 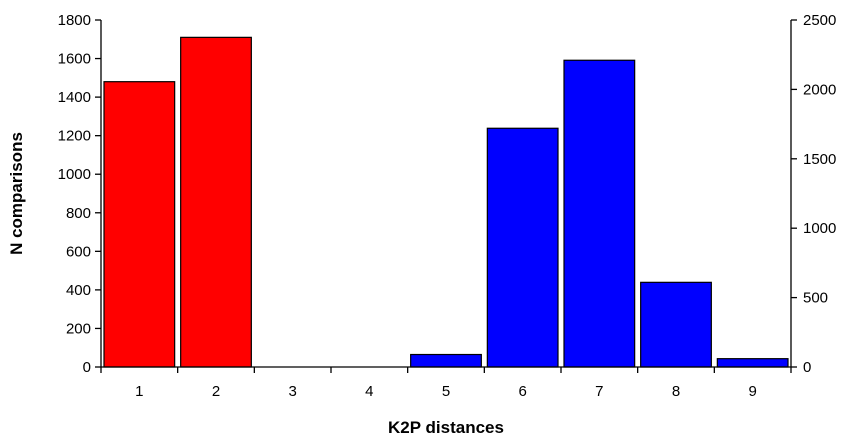 I want to click on y-tick-label-left: 1000, so click(x=74, y=174).